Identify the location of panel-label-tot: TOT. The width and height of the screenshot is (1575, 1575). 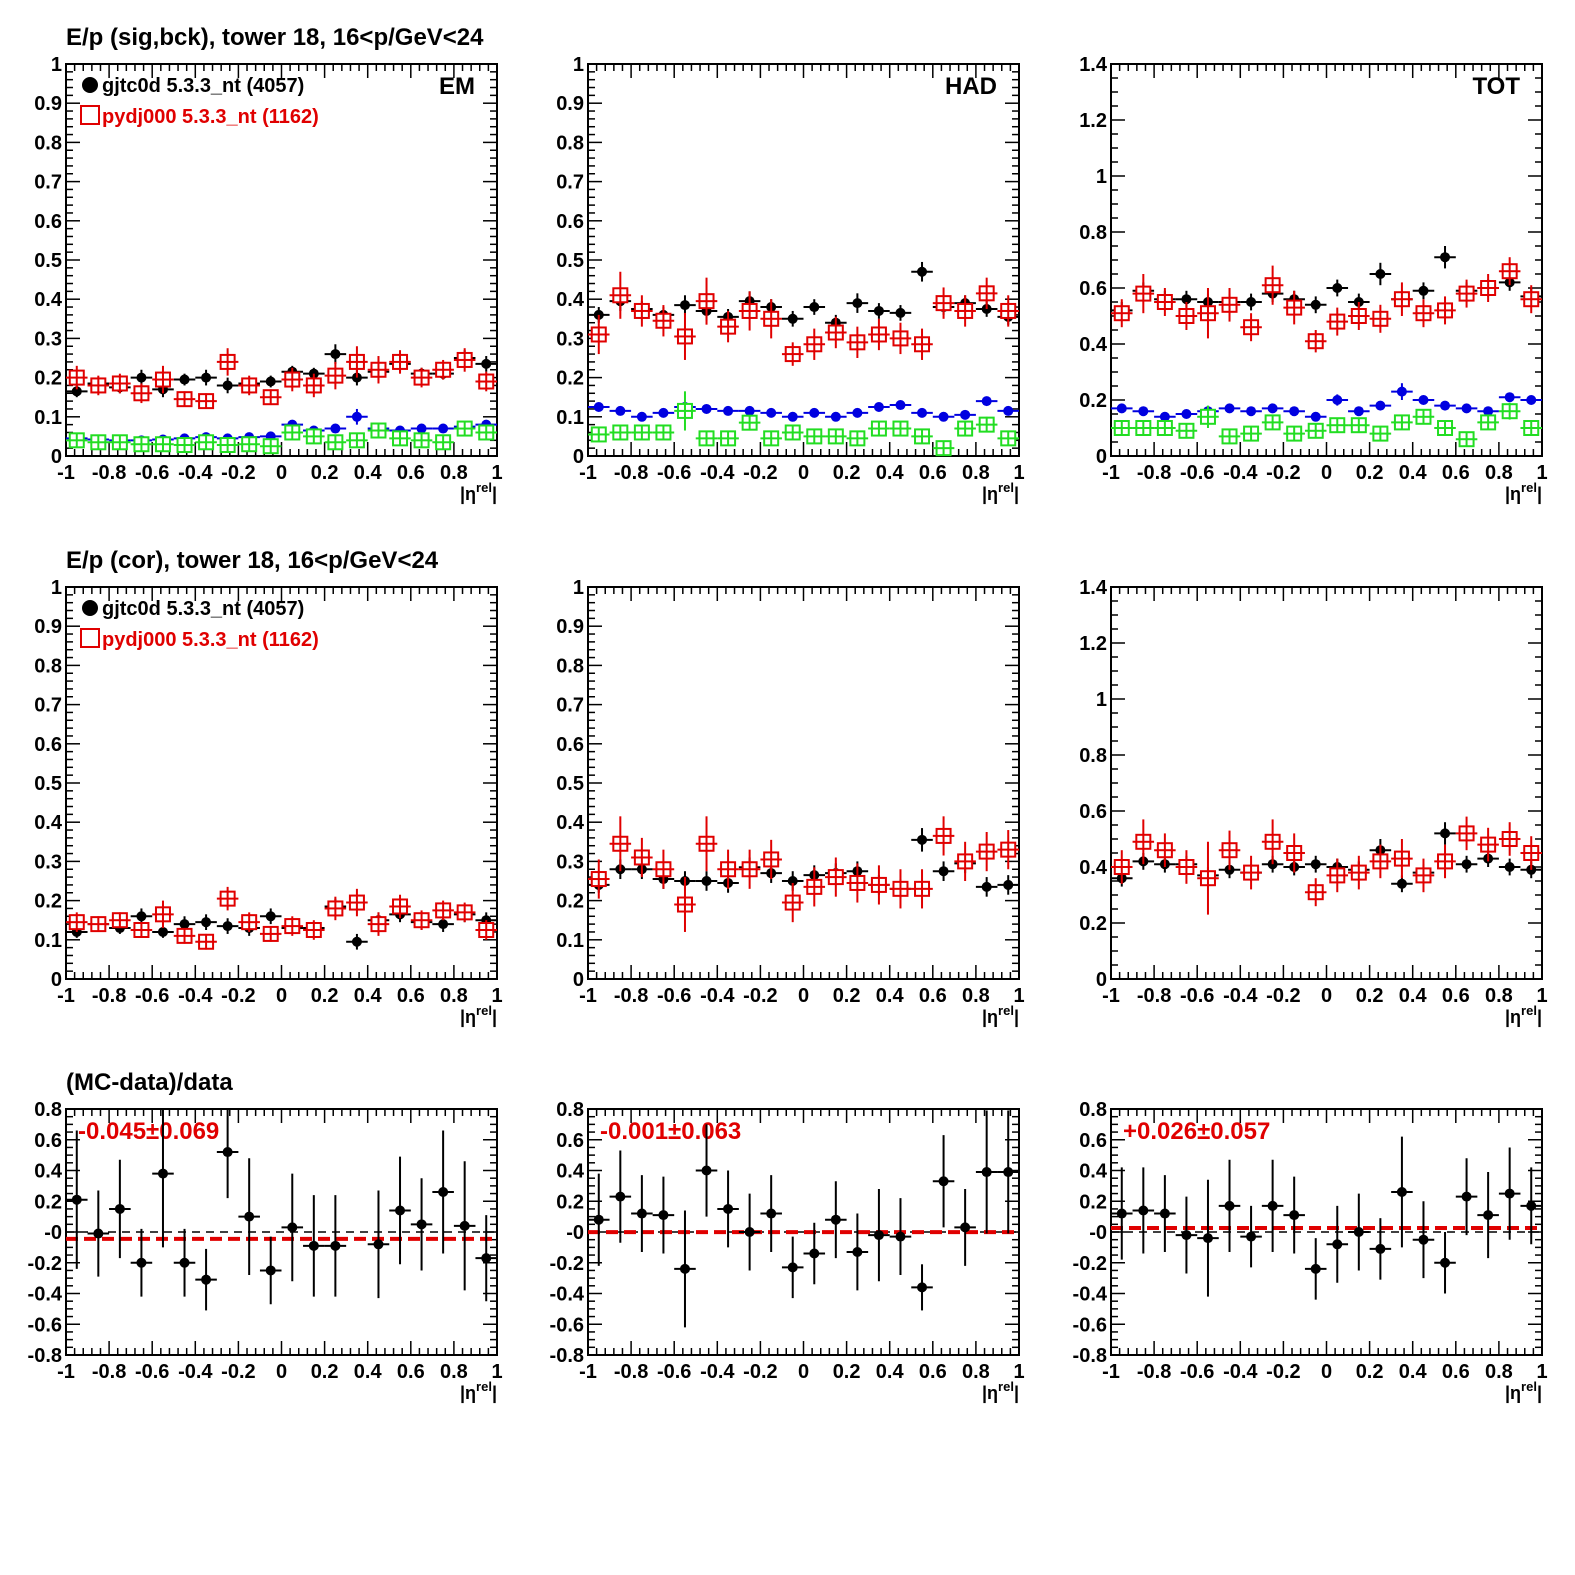
(1496, 86).